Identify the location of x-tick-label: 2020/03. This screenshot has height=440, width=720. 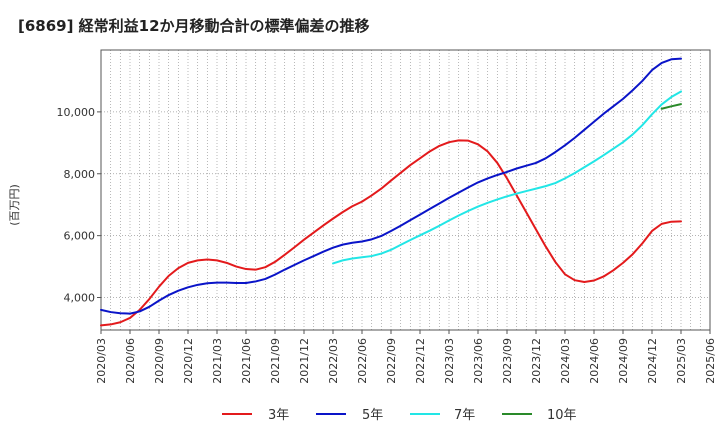
(101, 361).